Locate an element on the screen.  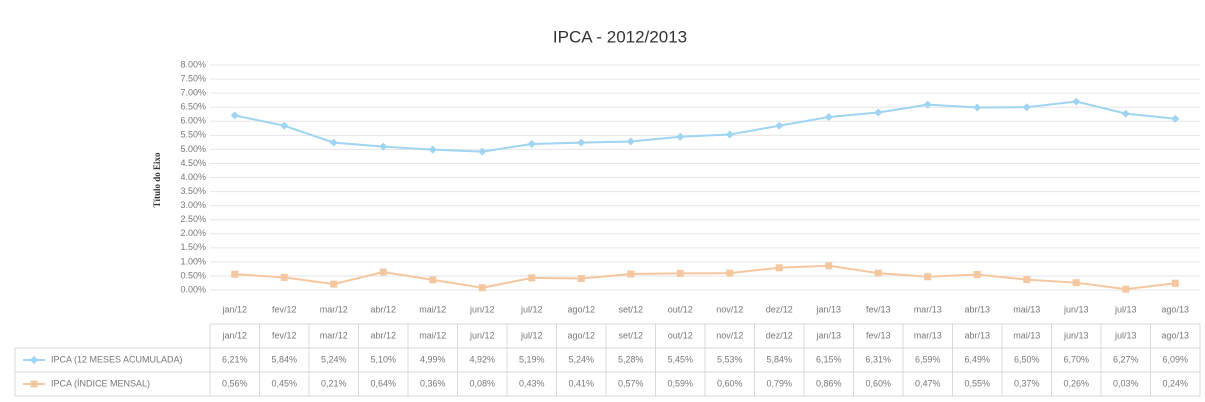
x-tick-label: jul/13 is located at coordinates (1125, 309).